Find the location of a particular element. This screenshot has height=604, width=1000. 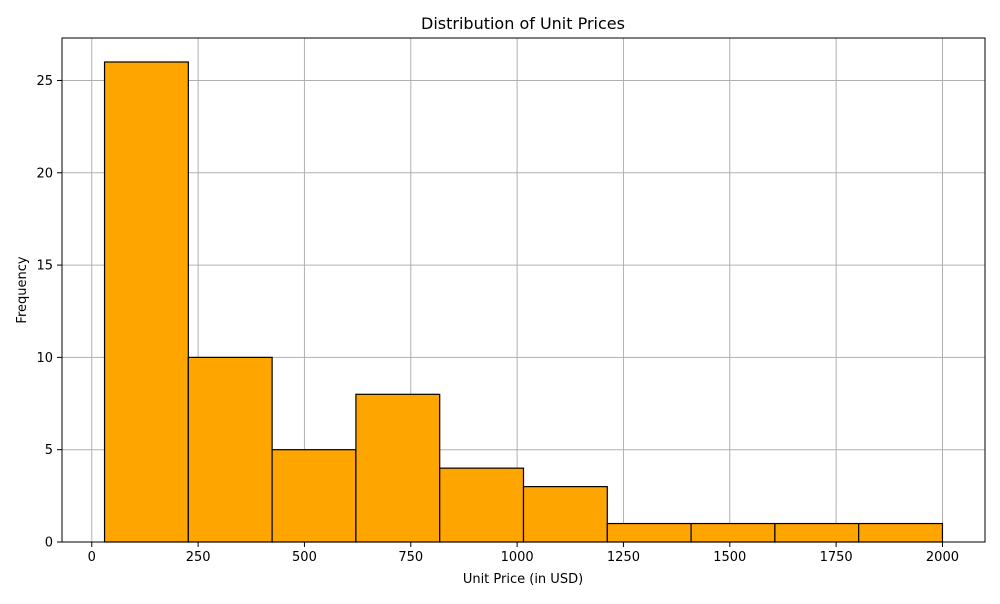

y-tick-label: 20 is located at coordinates (44, 173).